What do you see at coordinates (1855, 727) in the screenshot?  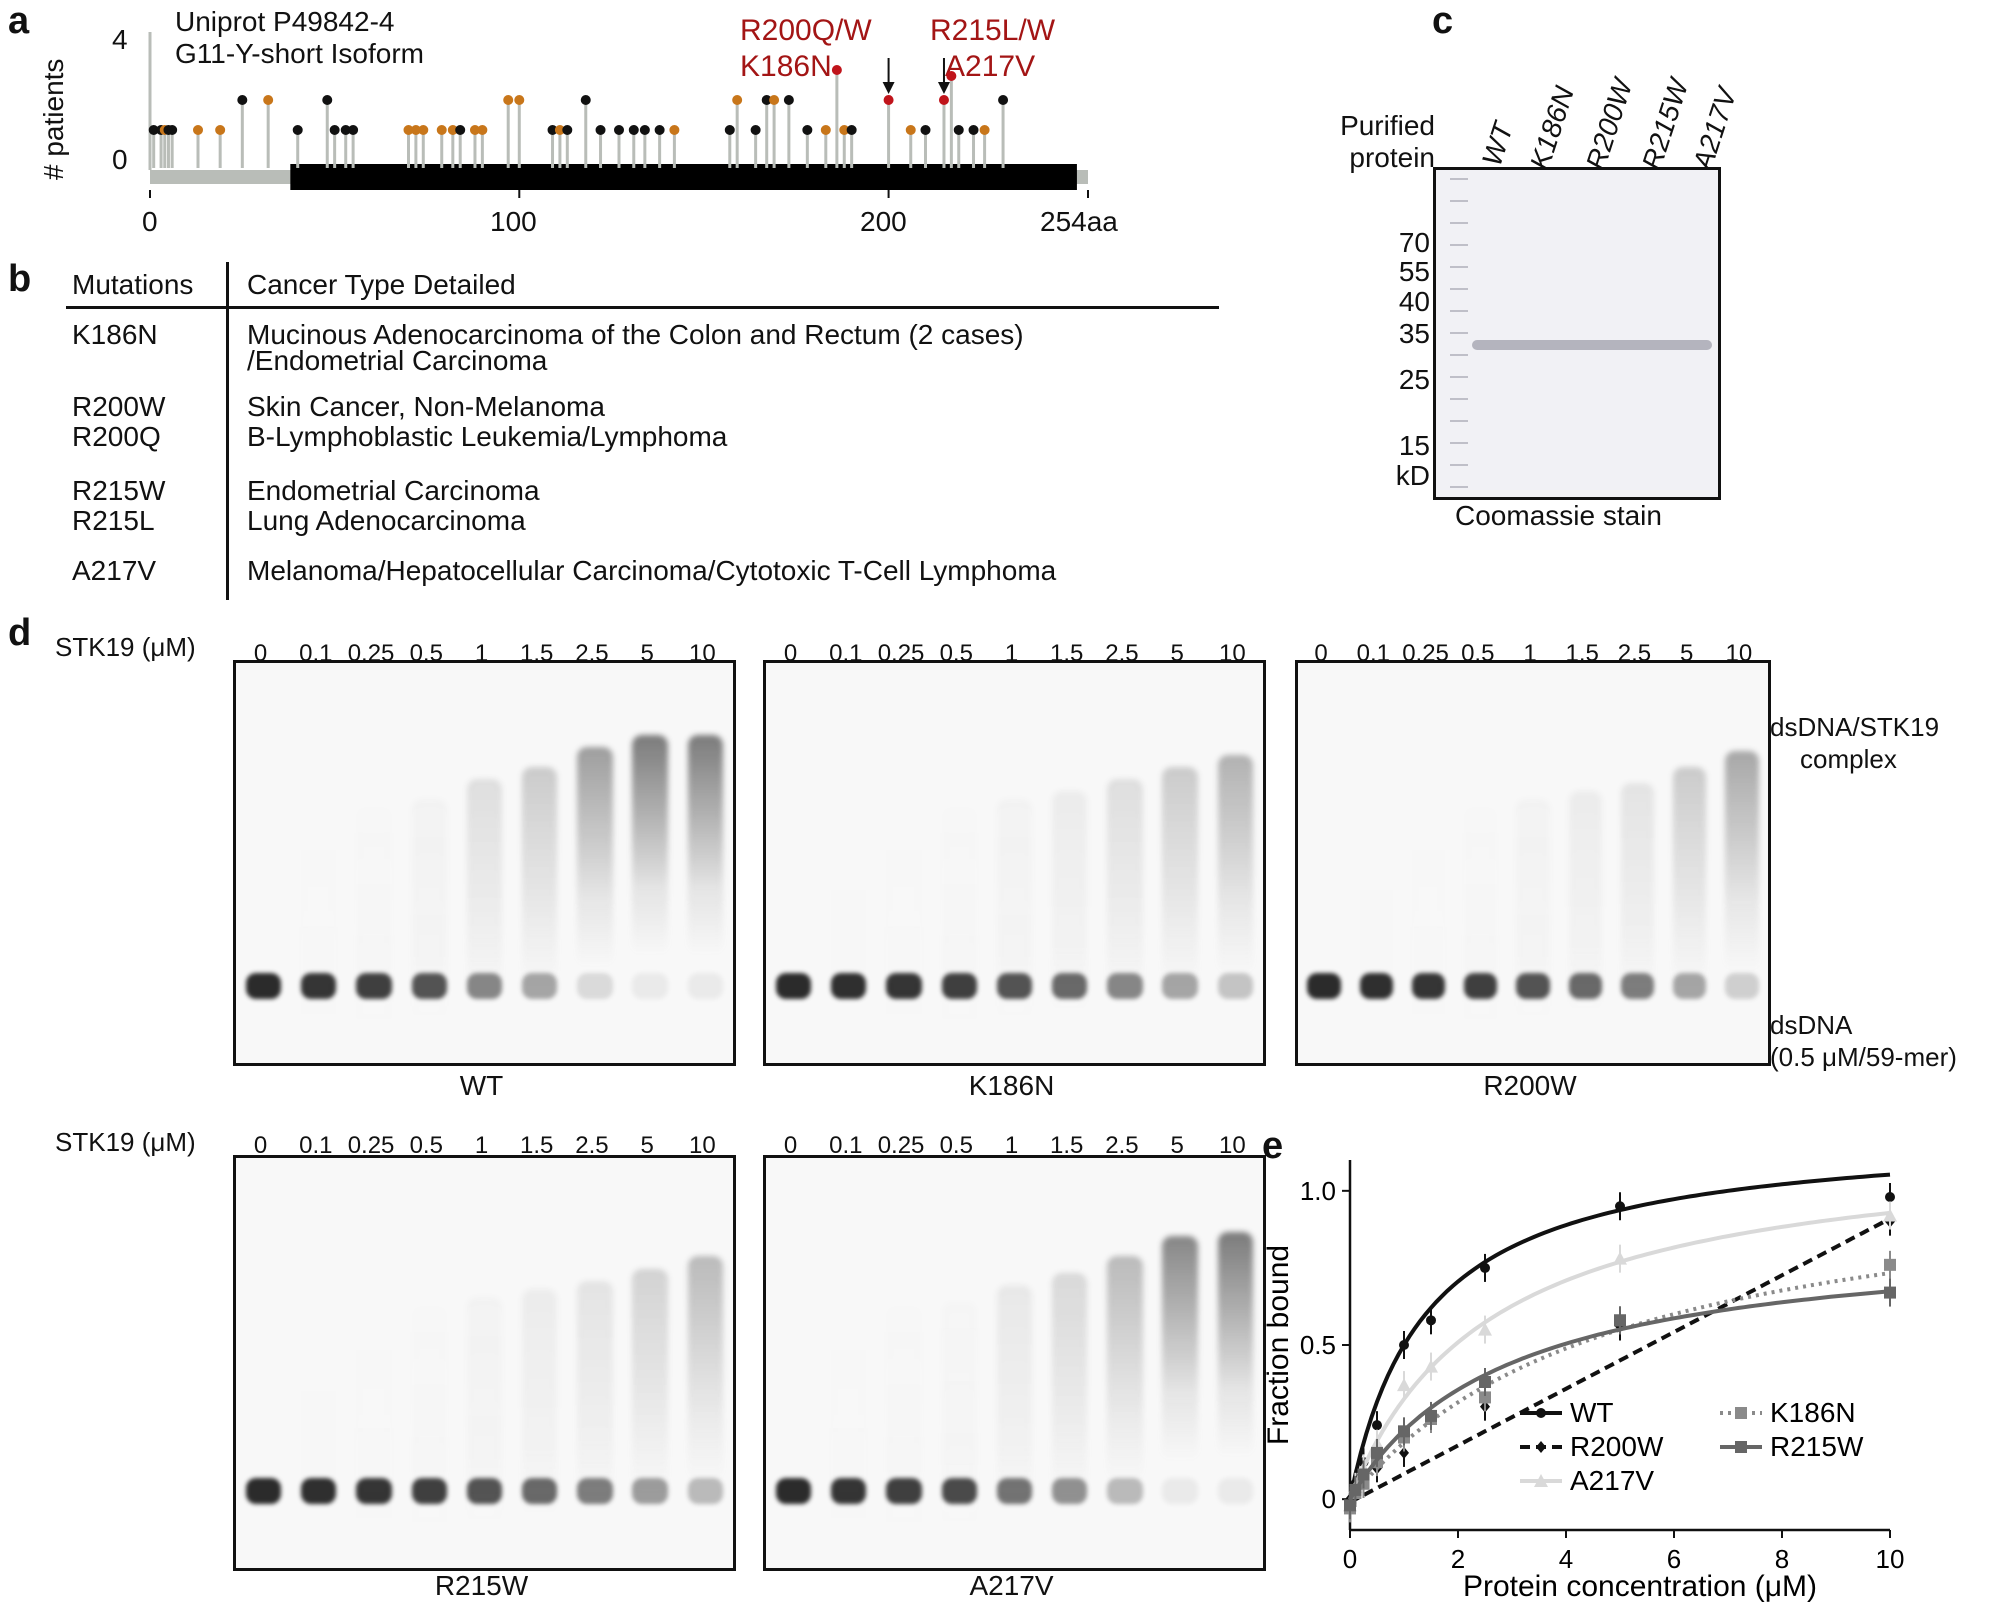 I see `complex-label-1: dsDNA/STK19` at bounding box center [1855, 727].